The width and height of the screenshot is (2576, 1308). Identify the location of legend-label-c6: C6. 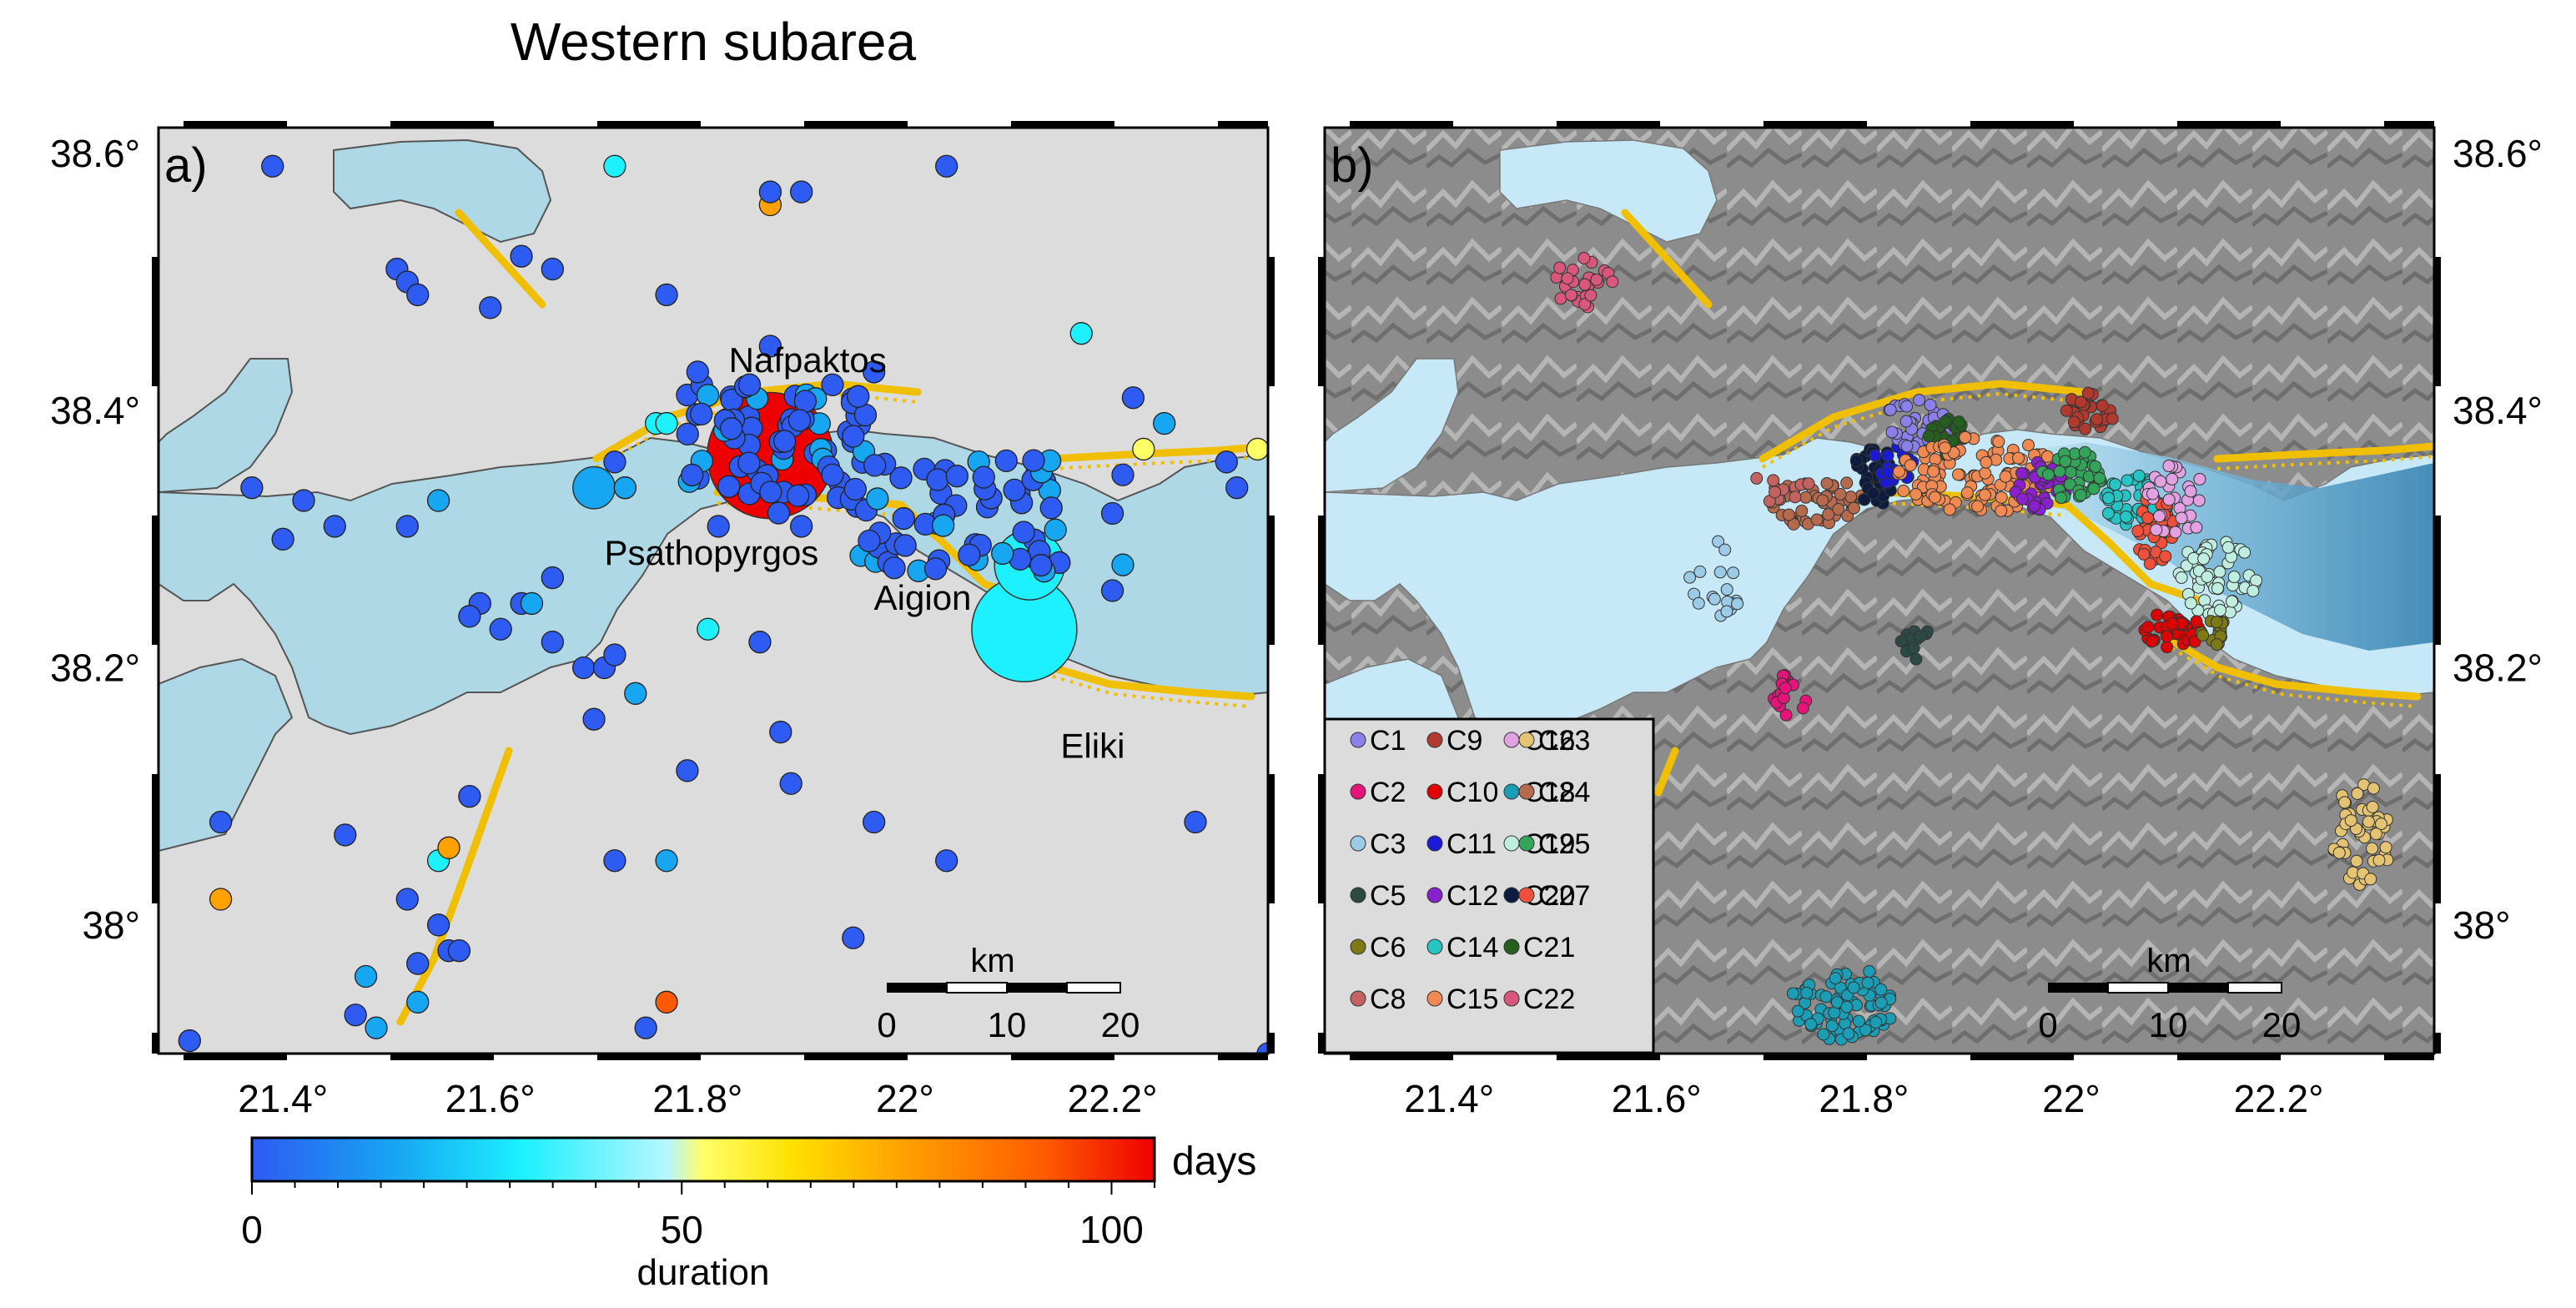
(1388, 947).